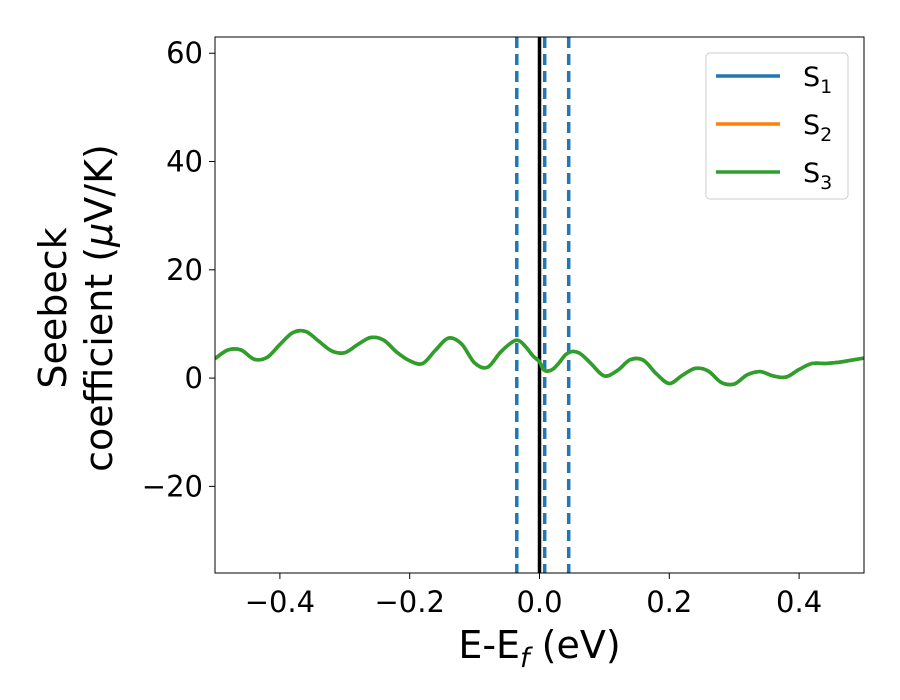  What do you see at coordinates (194, 378) in the screenshot?
I see `y-tick-label: 0` at bounding box center [194, 378].